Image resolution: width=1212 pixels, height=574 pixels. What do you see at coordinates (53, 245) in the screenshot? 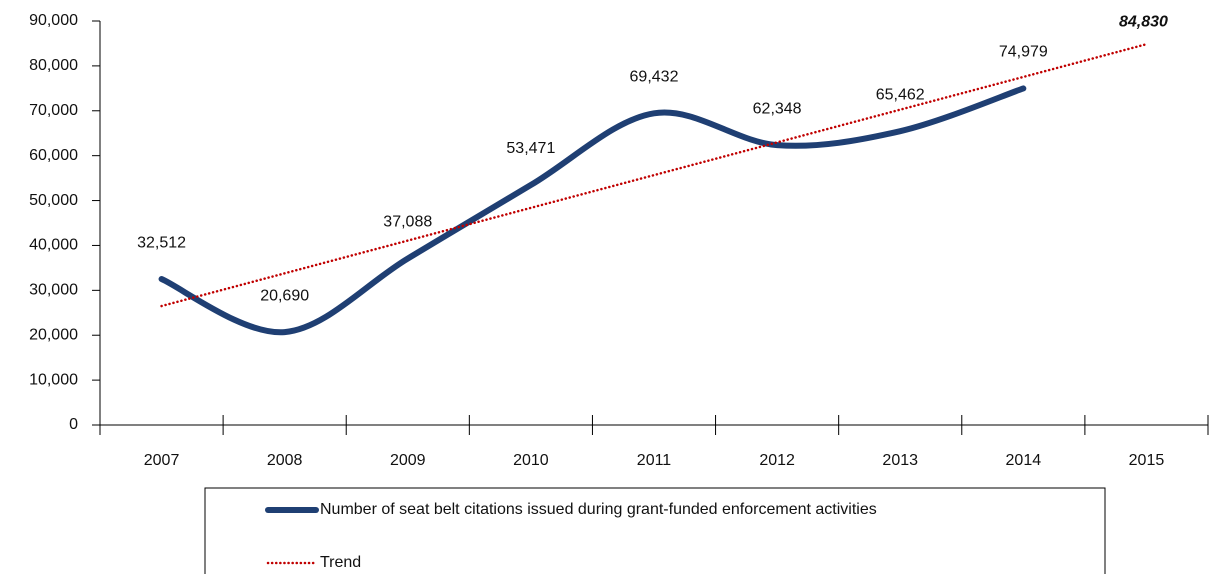
I see `y-tick-label: 40,000` at bounding box center [53, 245].